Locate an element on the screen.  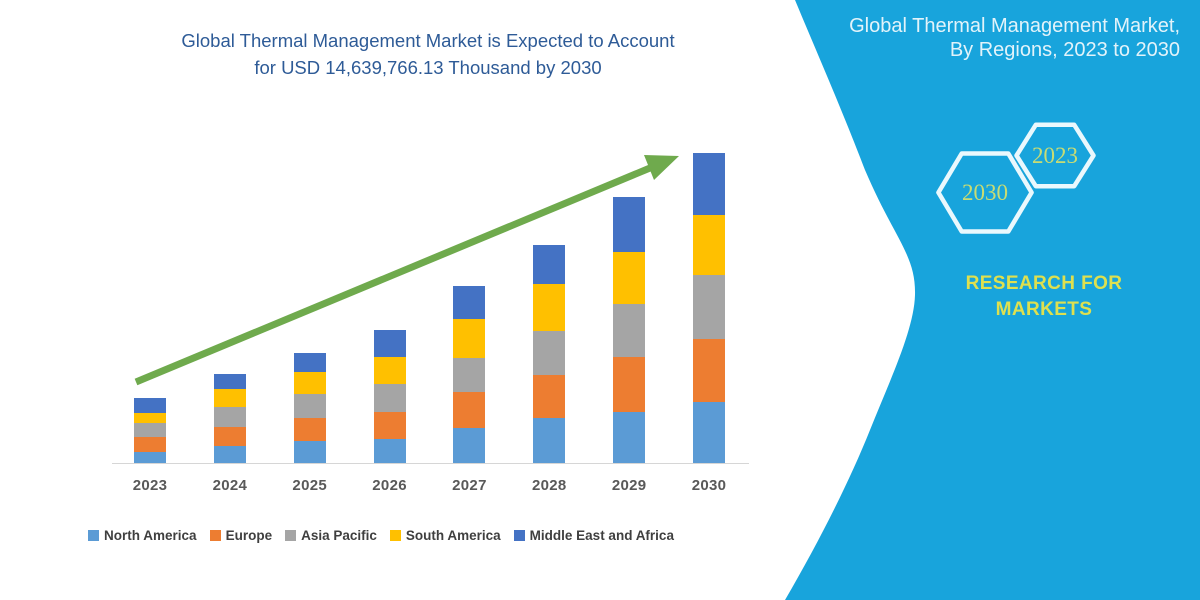
x-axis-label-2027: 2027 is located at coordinates (469, 485).